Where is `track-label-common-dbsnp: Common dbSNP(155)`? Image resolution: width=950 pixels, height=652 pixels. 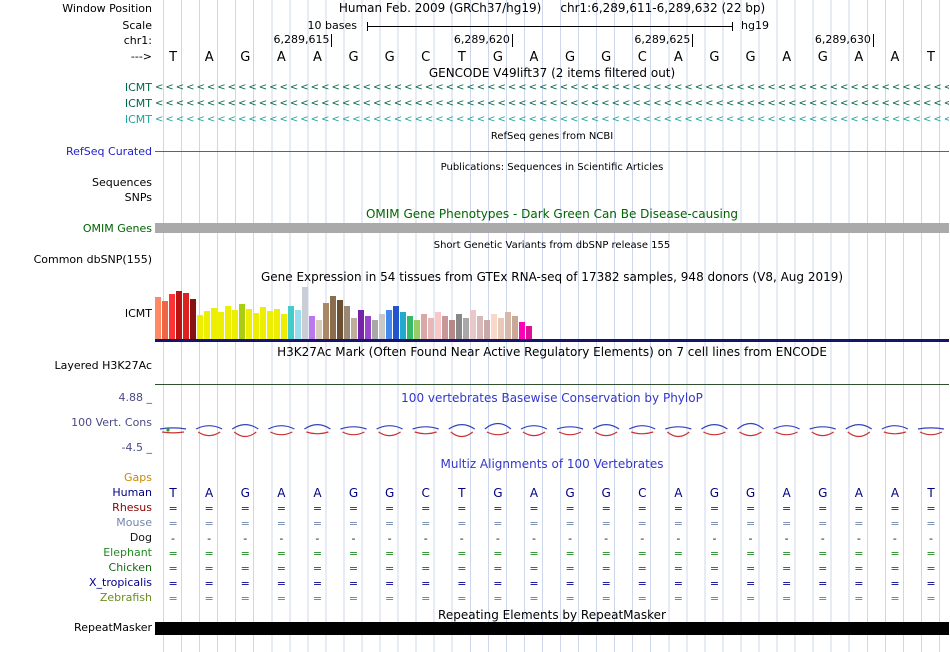
track-label-common-dbsnp: Common dbSNP(155) is located at coordinates (92, 259).